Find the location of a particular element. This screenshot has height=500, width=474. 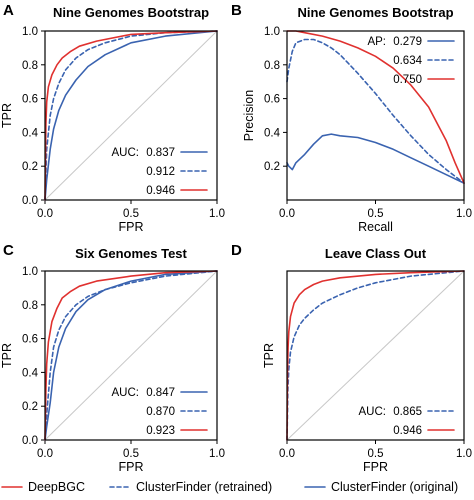

y-axis-label: Precision is located at coordinates (249, 115).